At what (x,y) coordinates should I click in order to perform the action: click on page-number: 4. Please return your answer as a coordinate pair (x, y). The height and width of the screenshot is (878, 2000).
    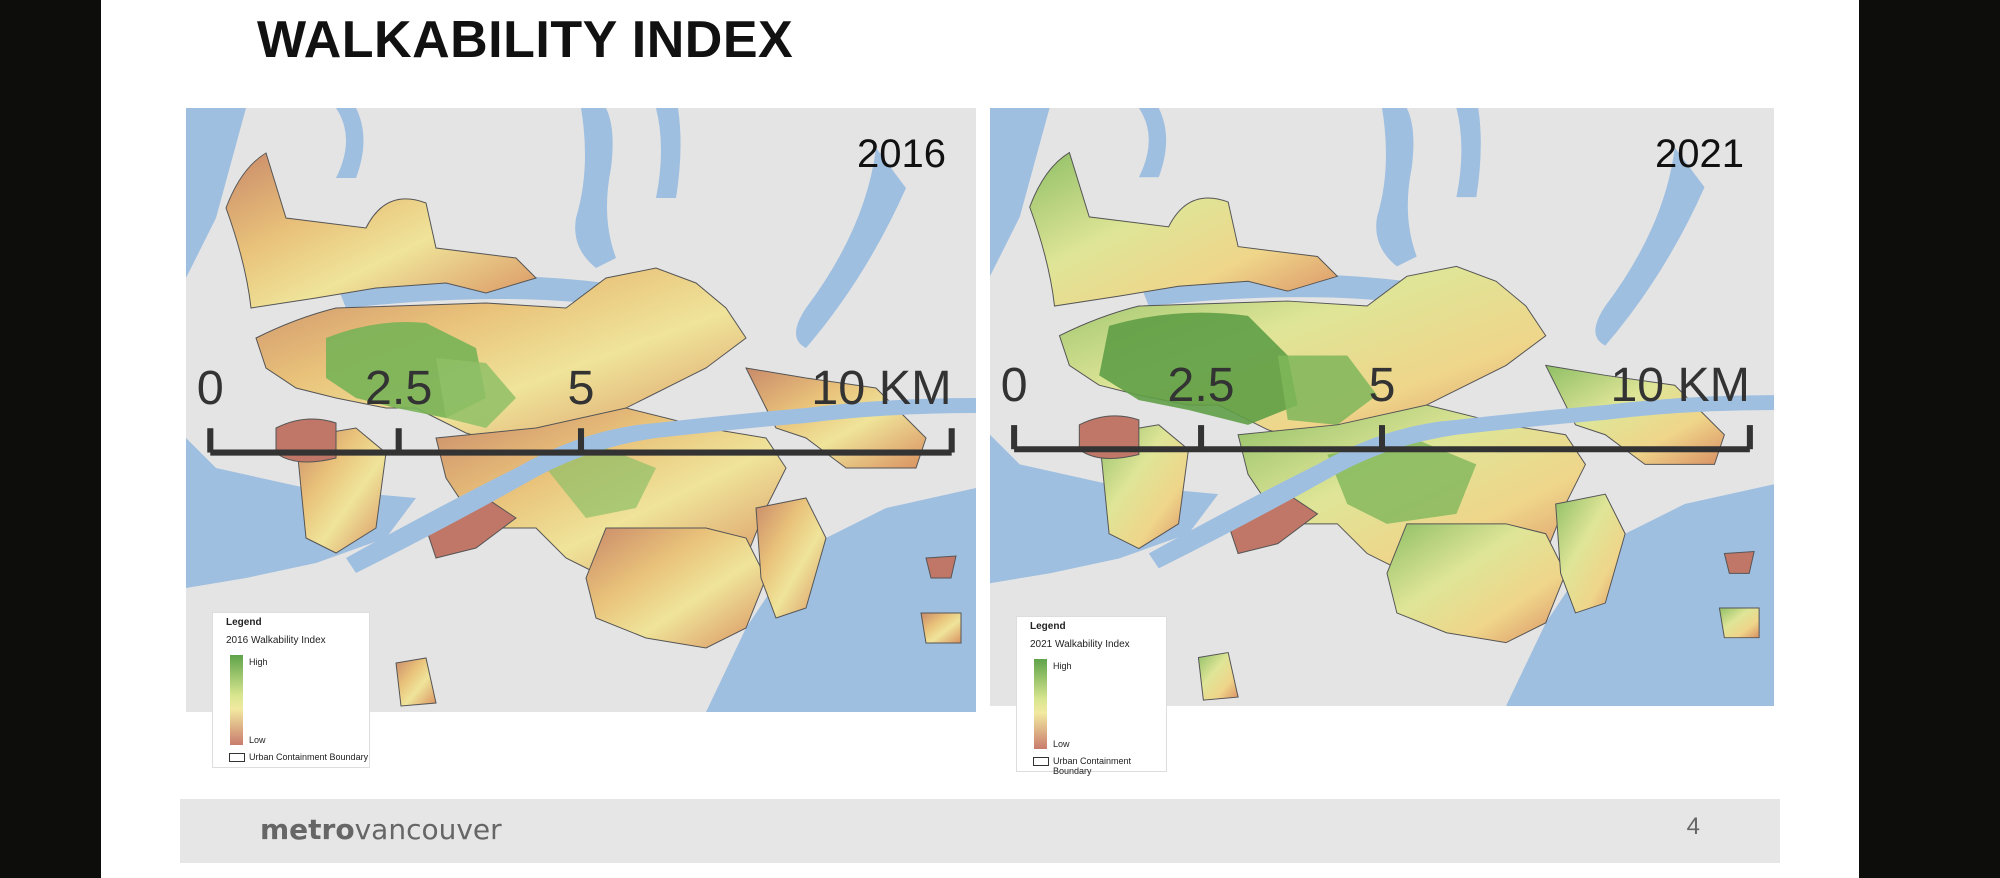
    Looking at the image, I should click on (1693, 826).